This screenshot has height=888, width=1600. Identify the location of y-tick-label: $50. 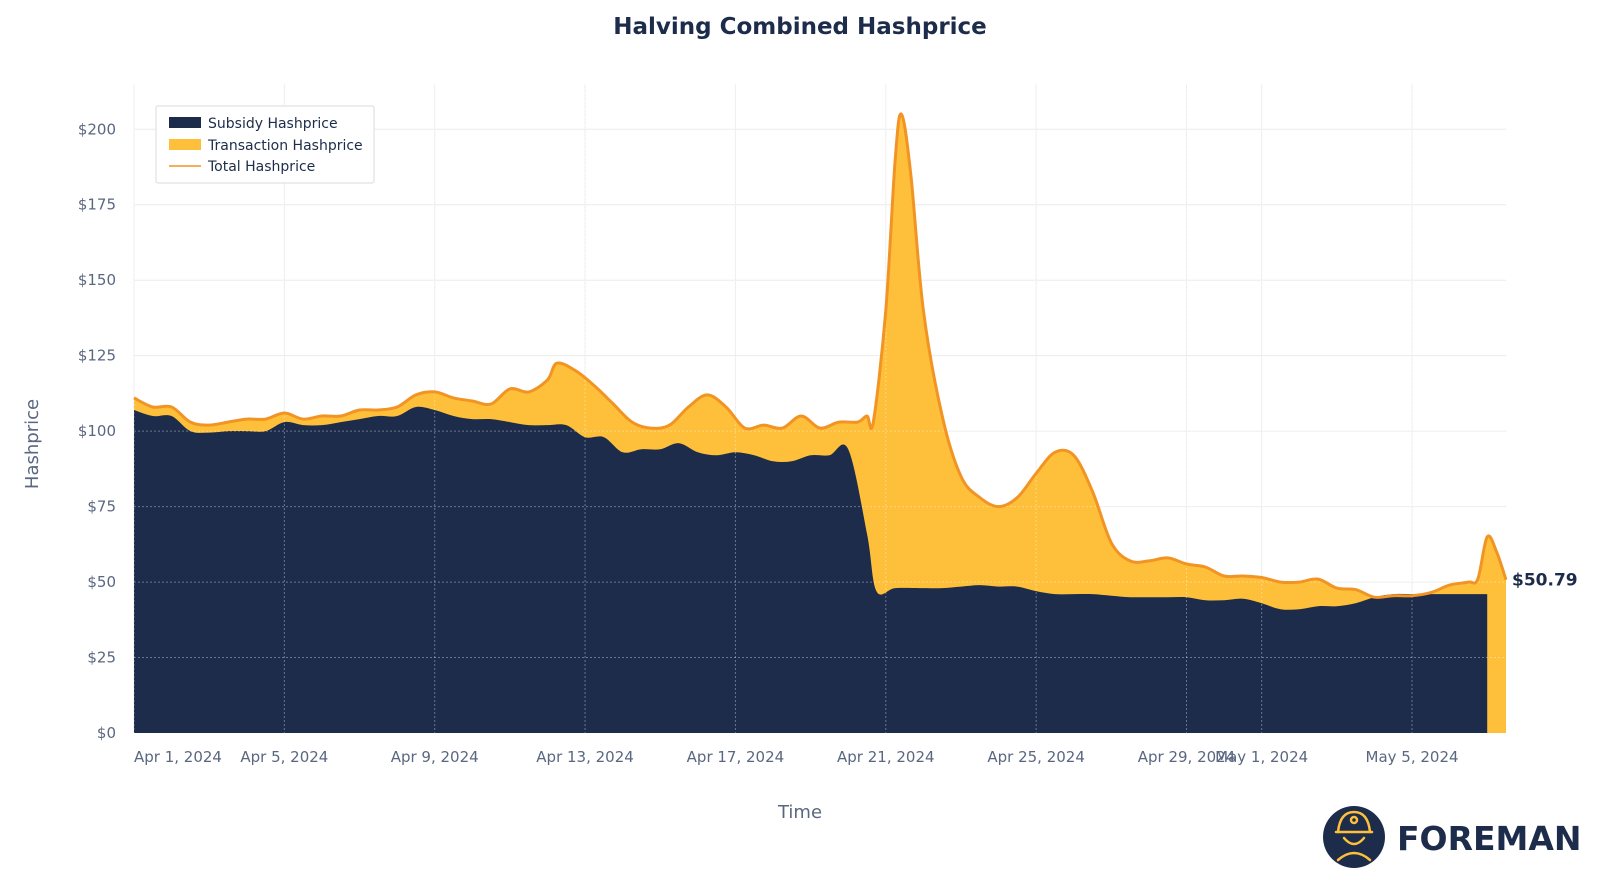
(101, 582).